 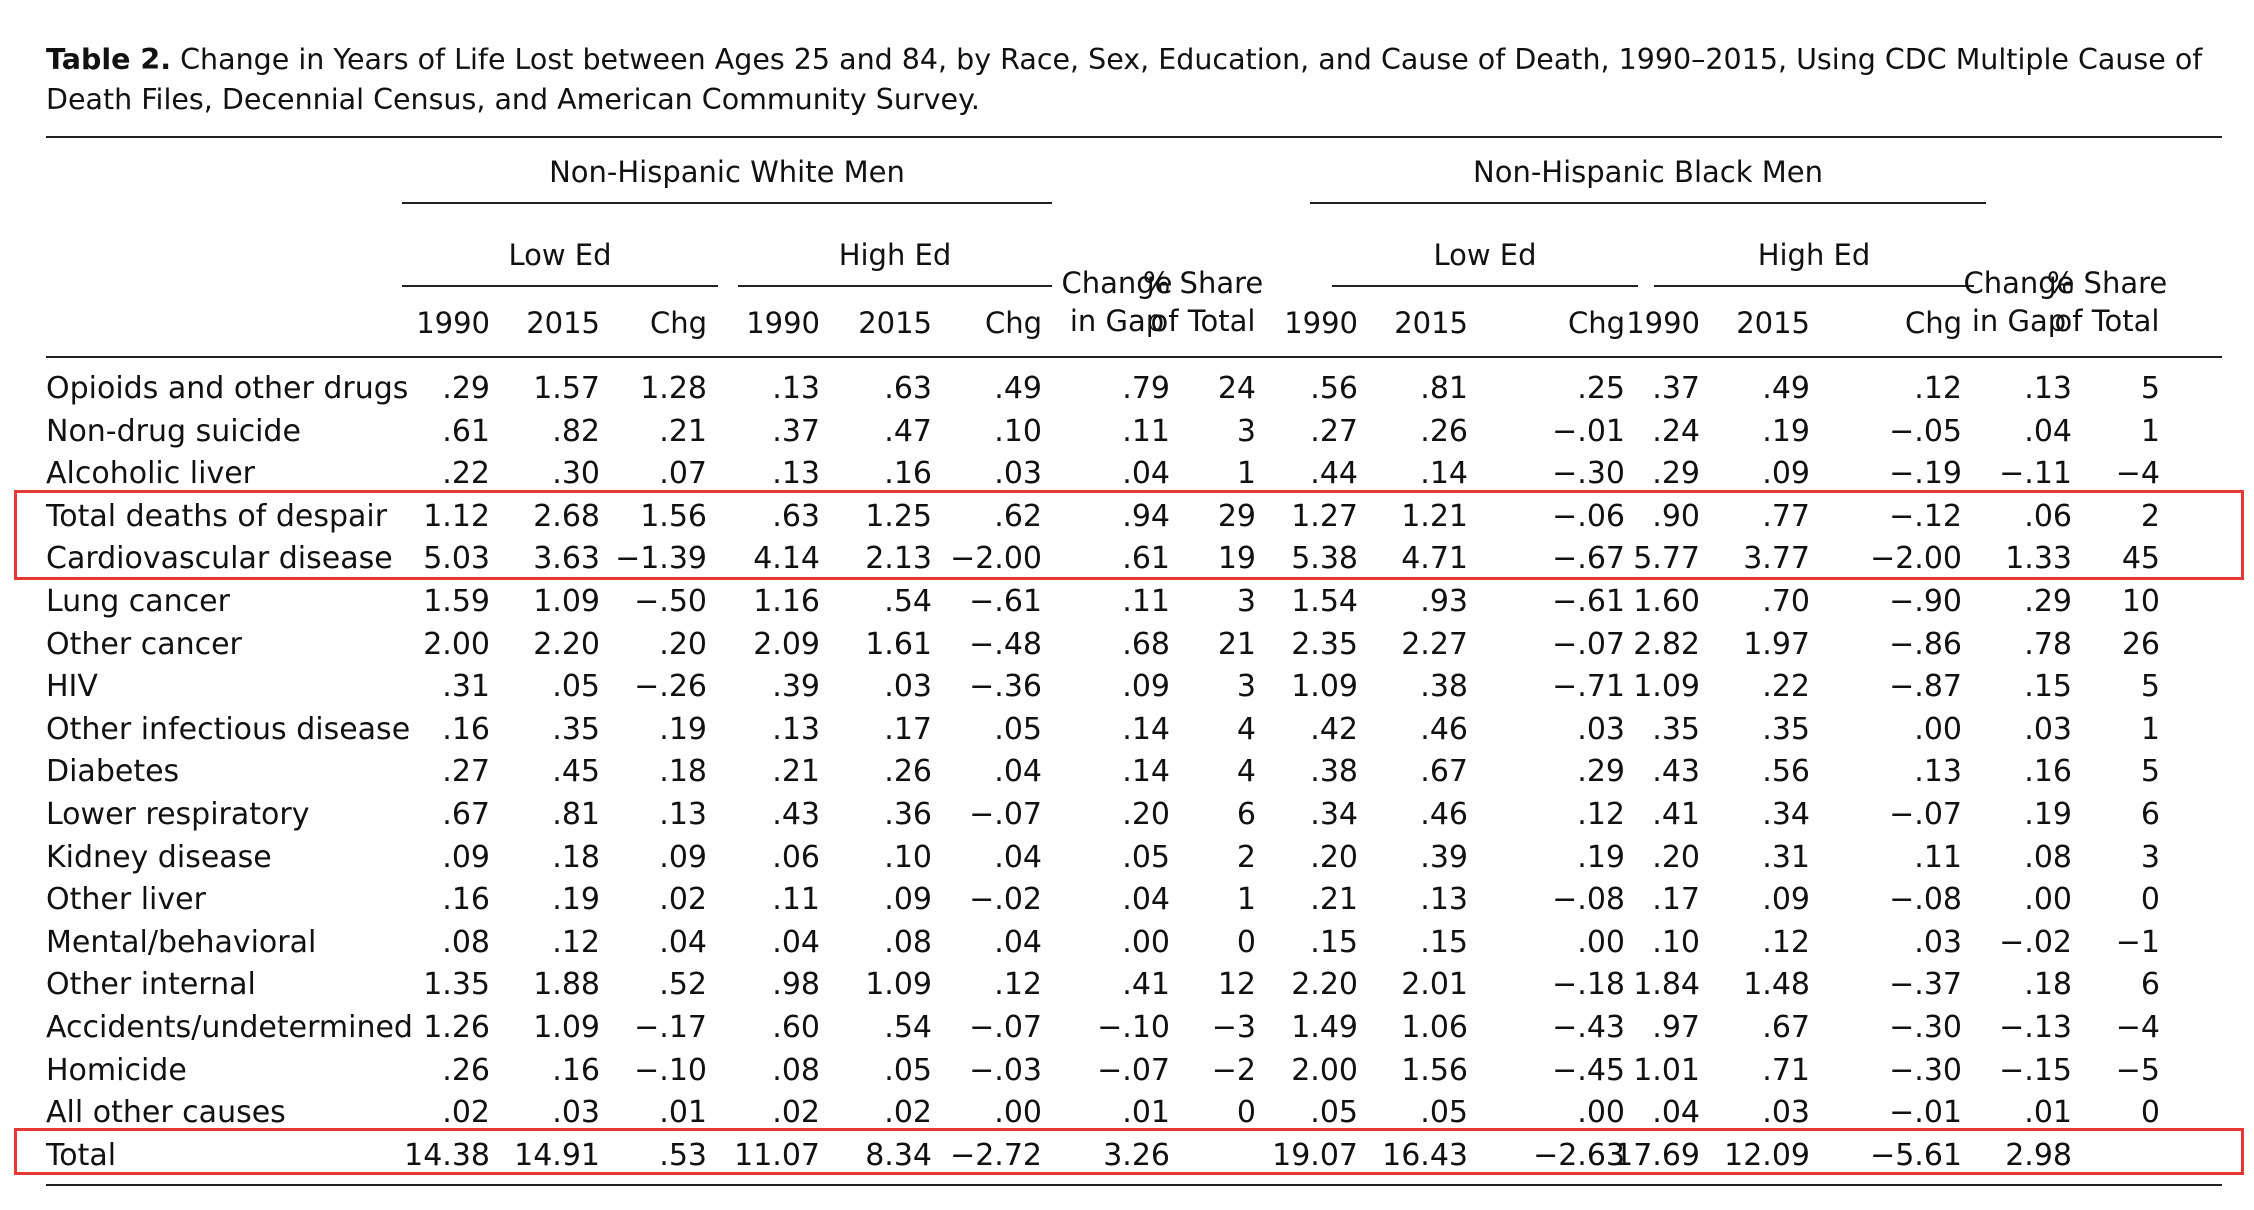 I want to click on row-label: All other causes, so click(x=166, y=1113).